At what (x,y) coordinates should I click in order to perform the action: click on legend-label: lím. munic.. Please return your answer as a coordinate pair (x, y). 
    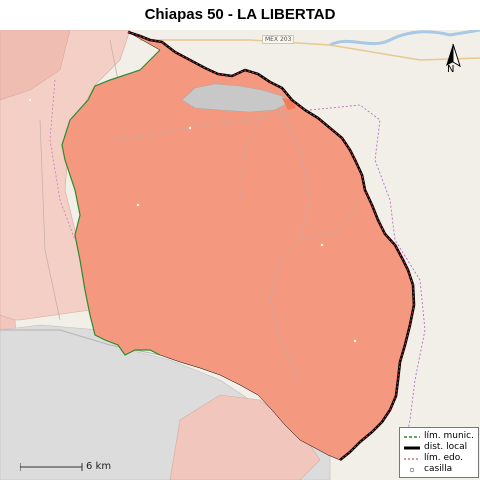
    Looking at the image, I should click on (449, 436).